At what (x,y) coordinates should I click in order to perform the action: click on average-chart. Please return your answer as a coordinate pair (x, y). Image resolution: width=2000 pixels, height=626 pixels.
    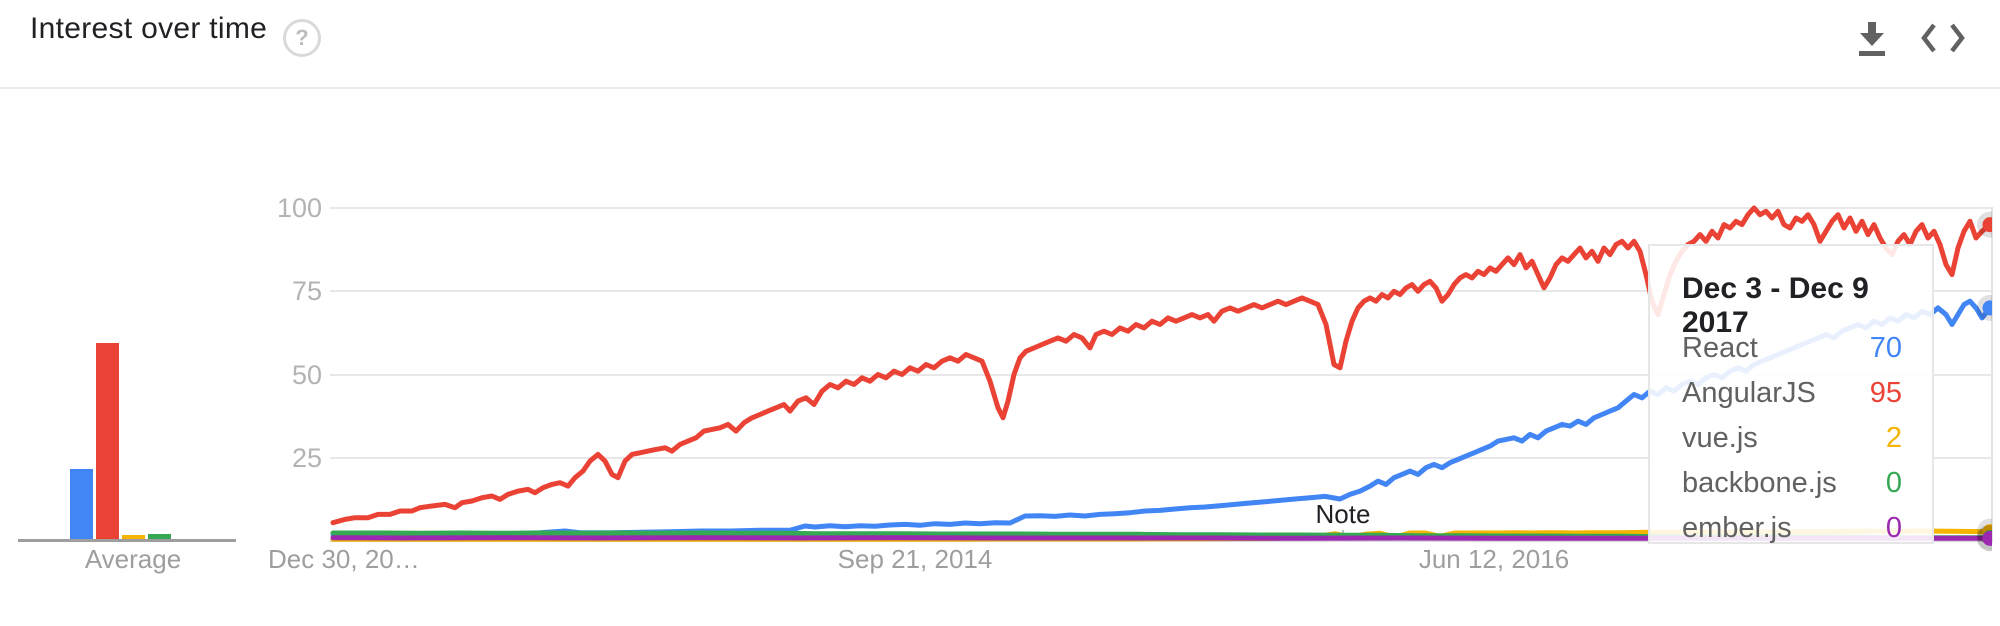
    Looking at the image, I should click on (127, 435).